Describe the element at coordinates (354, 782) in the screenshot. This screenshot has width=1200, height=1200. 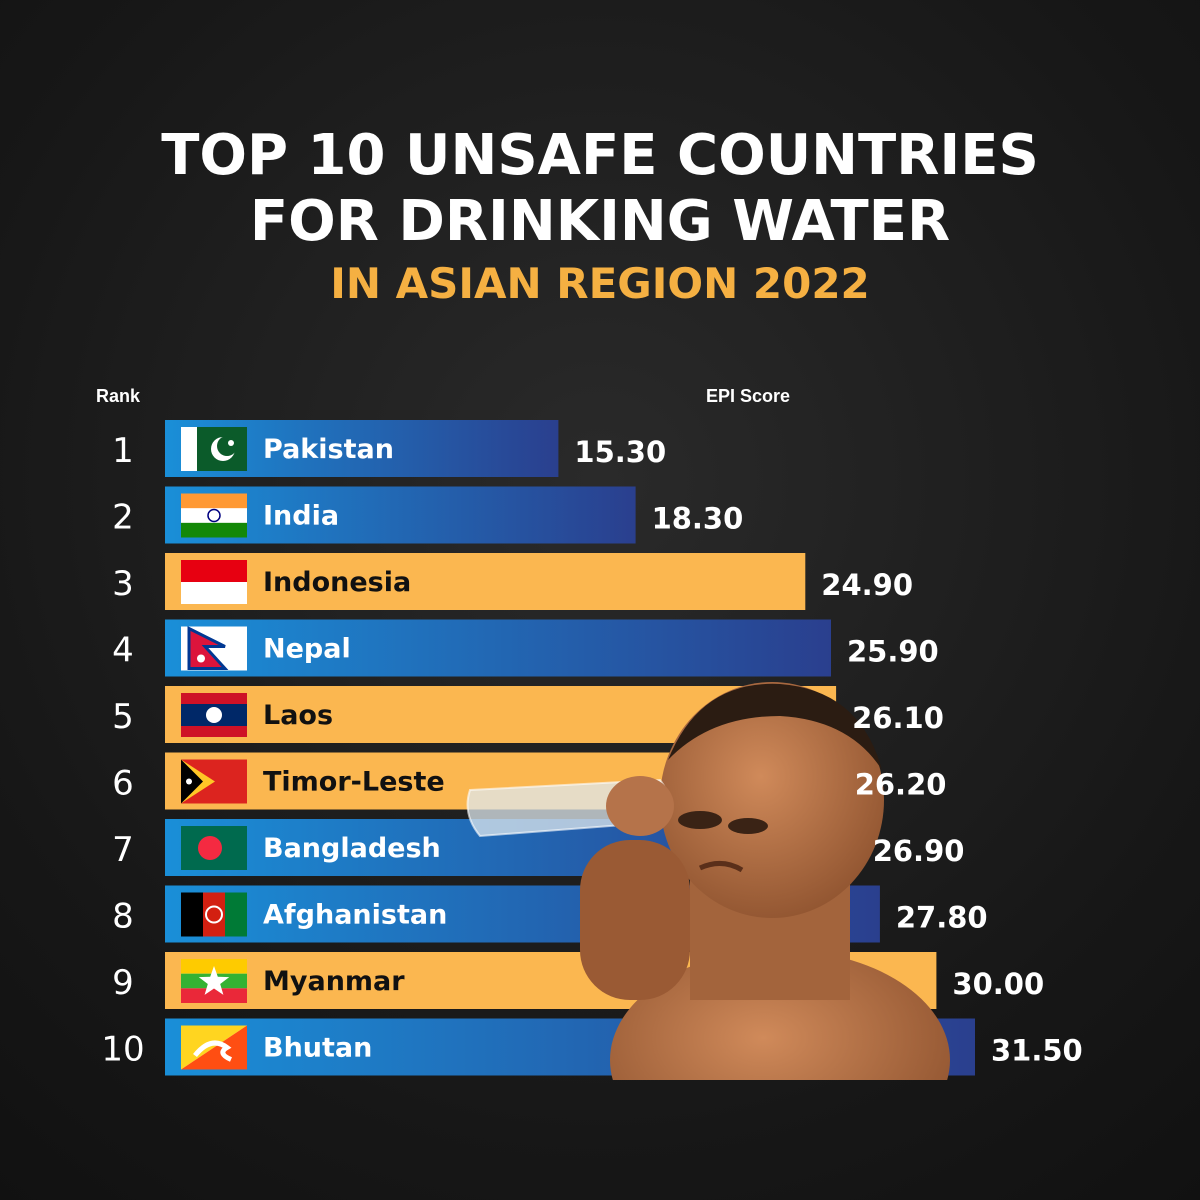
I see `category-label-timor-leste: Timor-Leste` at that location.